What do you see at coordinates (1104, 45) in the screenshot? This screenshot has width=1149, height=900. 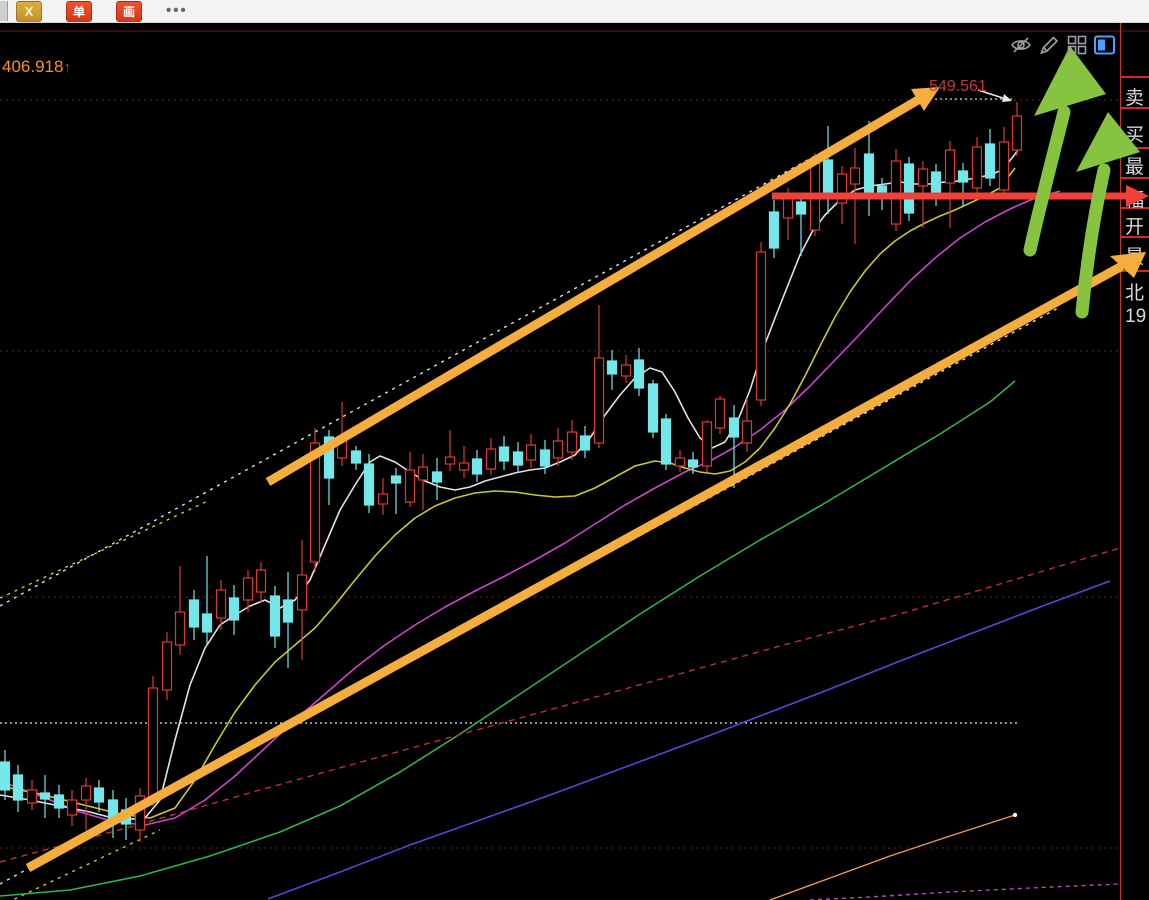 I see `layout-icon` at bounding box center [1104, 45].